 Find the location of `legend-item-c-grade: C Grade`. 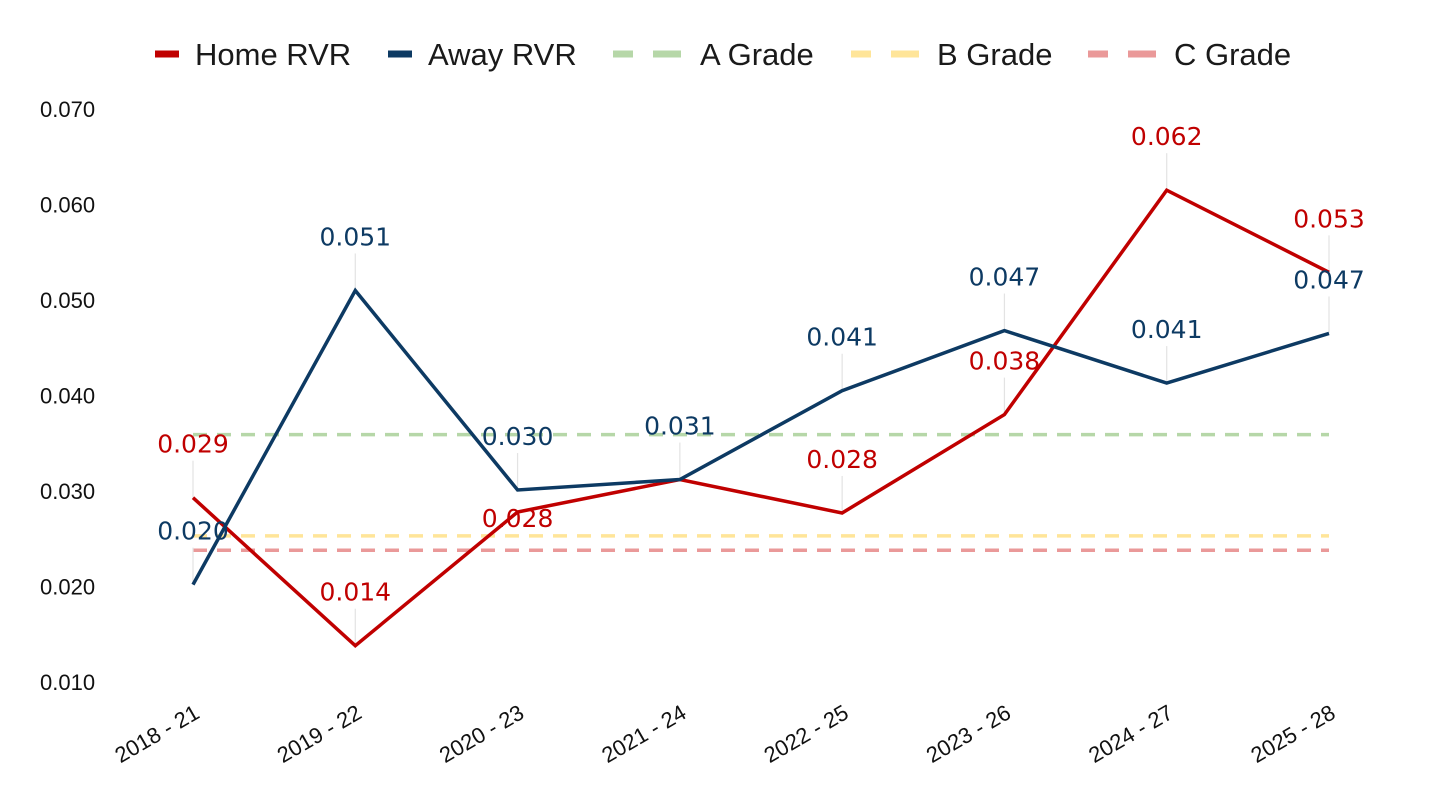

legend-item-c-grade: C Grade is located at coordinates (1189, 54).